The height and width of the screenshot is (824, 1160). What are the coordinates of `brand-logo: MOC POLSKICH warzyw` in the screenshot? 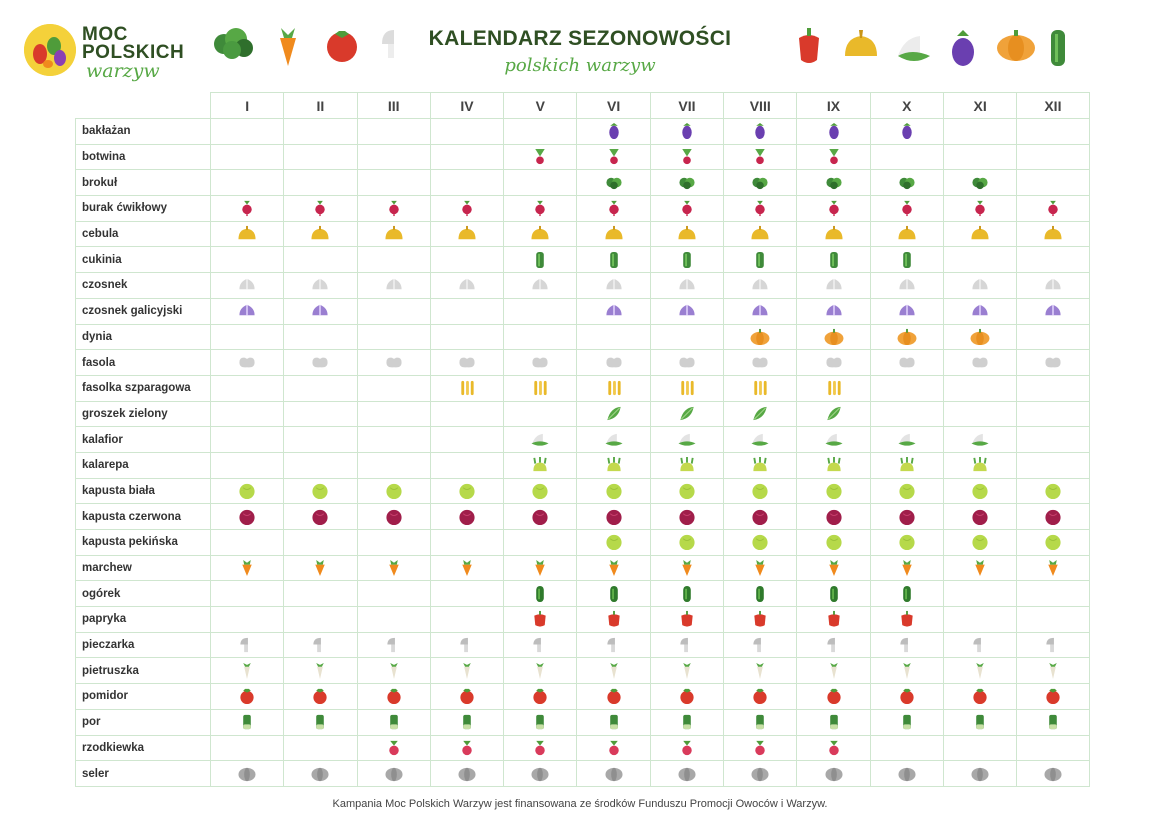 It's located at (109, 51).